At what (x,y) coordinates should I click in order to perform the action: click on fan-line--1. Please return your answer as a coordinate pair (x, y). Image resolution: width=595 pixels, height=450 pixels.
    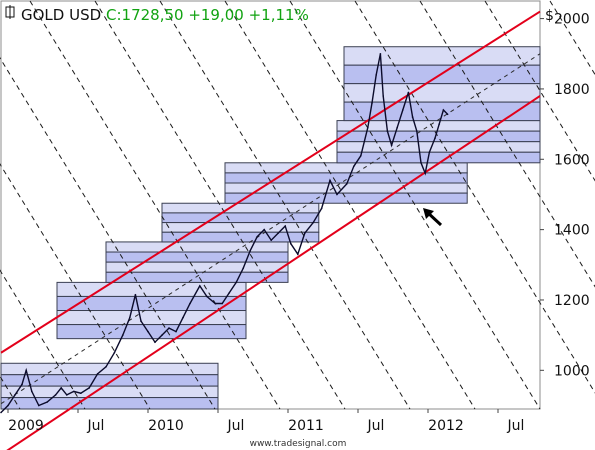
    Looking at the image, I should click on (43, 339).